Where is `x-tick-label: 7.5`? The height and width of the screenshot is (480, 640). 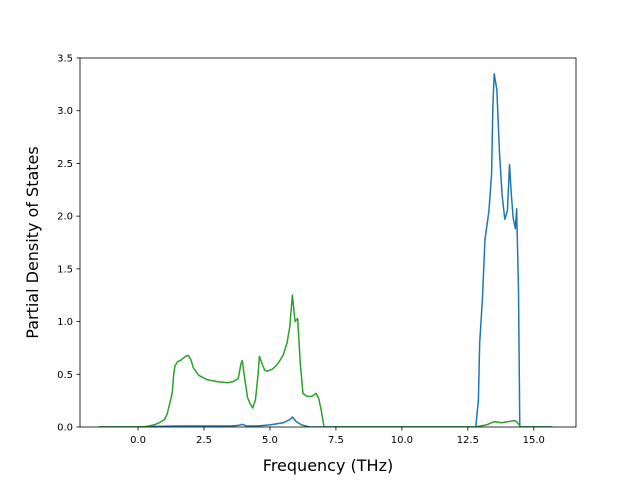
x-tick-label: 7.5 is located at coordinates (336, 440).